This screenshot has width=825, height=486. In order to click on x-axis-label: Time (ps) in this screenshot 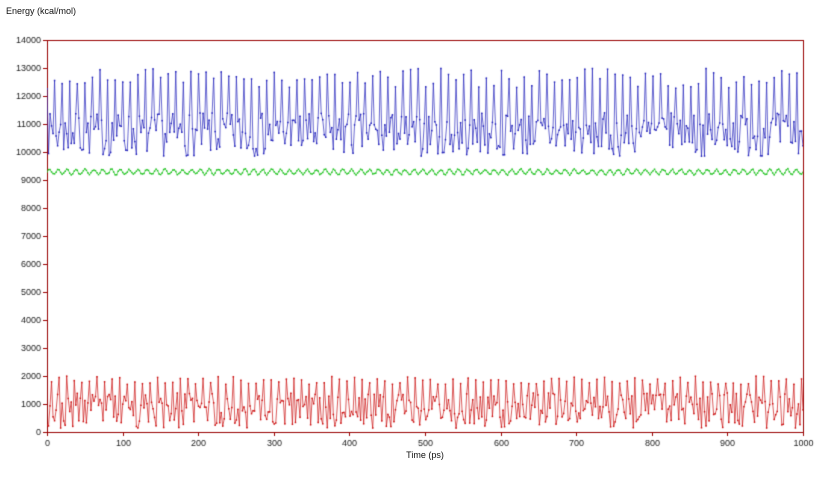, I will do `click(425, 455)`.